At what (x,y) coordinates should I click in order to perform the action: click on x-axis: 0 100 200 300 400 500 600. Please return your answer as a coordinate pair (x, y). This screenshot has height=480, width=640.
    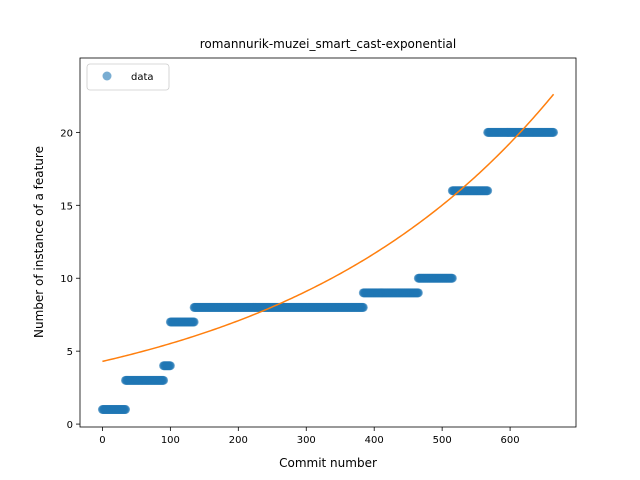
    Looking at the image, I should click on (309, 436).